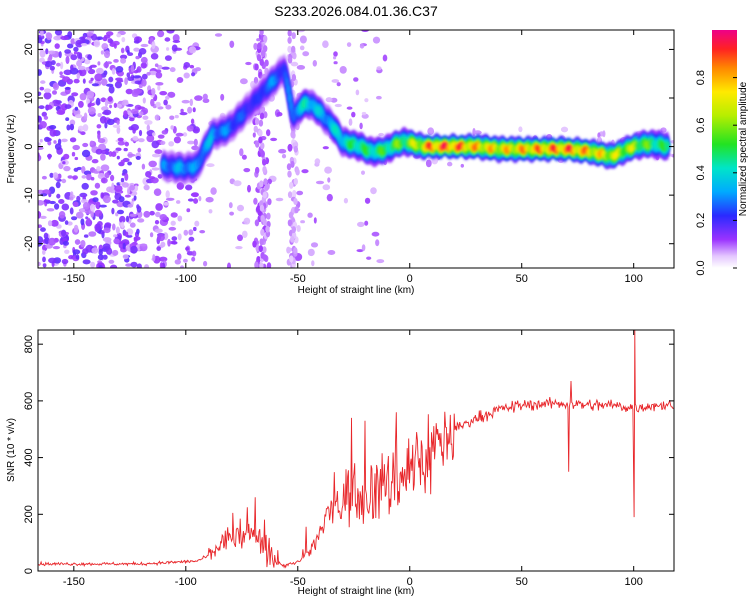 The height and width of the screenshot is (600, 750). What do you see at coordinates (634, 279) in the screenshot?
I see `x-tick-label: 100` at bounding box center [634, 279].